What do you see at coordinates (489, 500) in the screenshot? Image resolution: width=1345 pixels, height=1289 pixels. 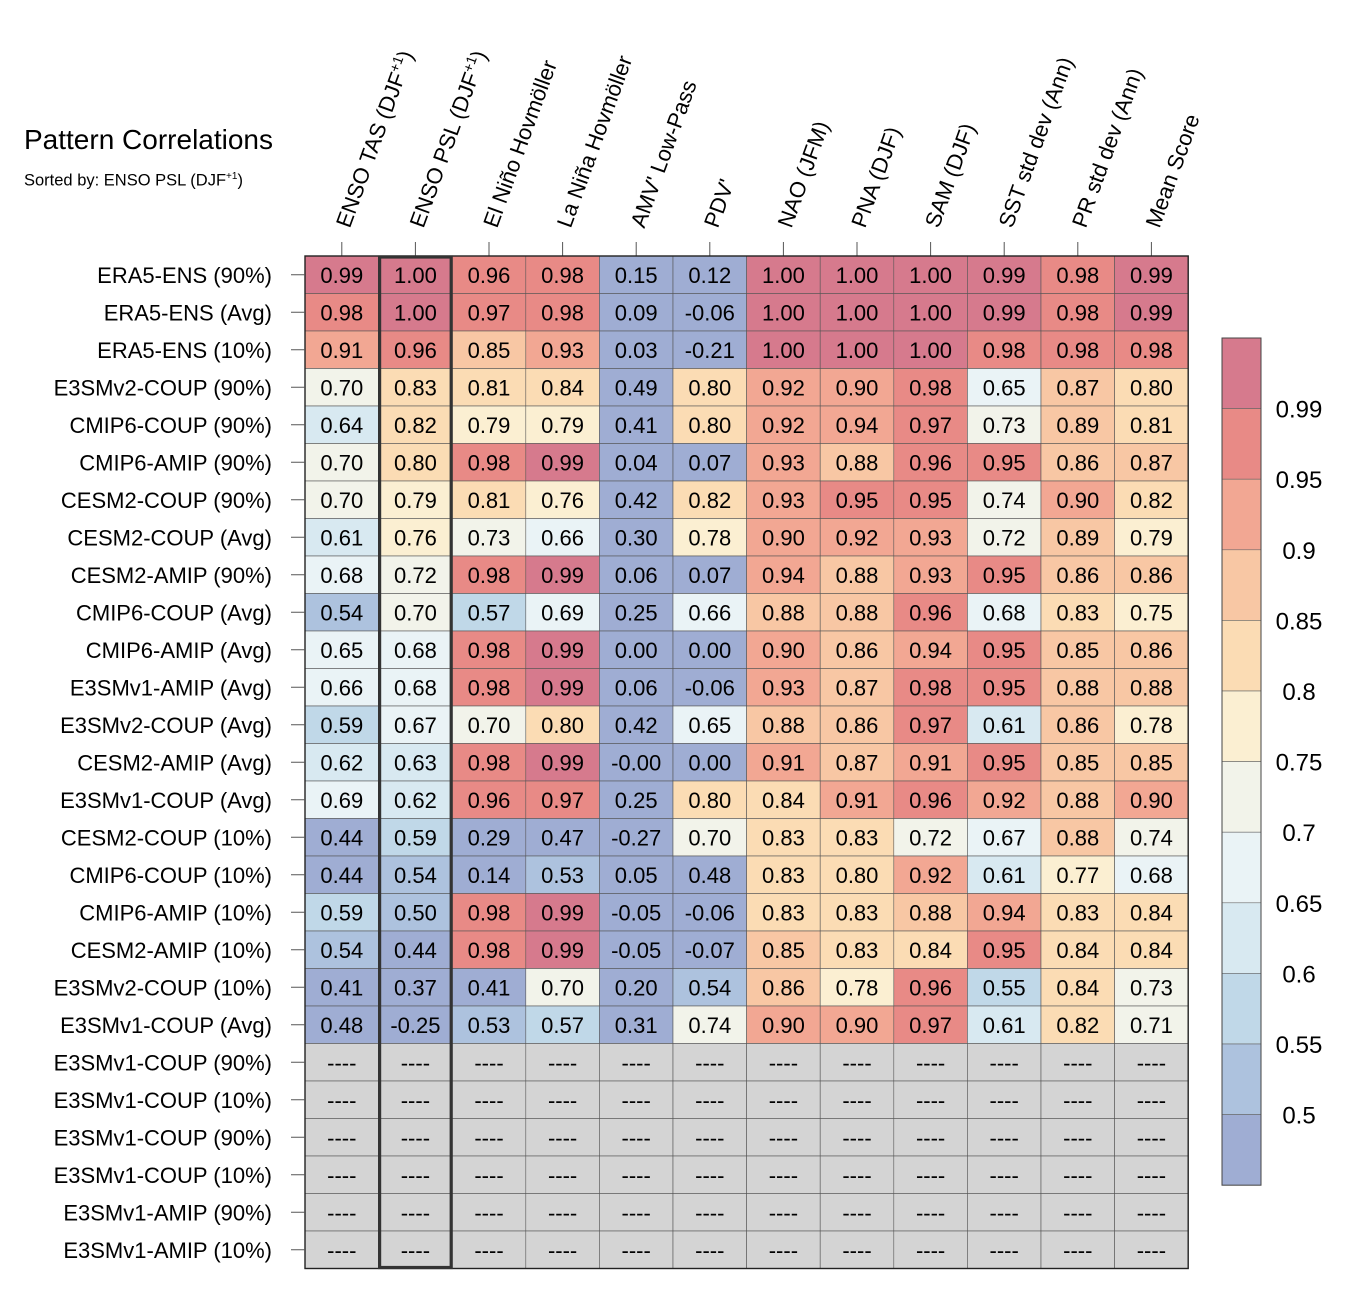 I see `cell-value-label: 0.81` at bounding box center [489, 500].